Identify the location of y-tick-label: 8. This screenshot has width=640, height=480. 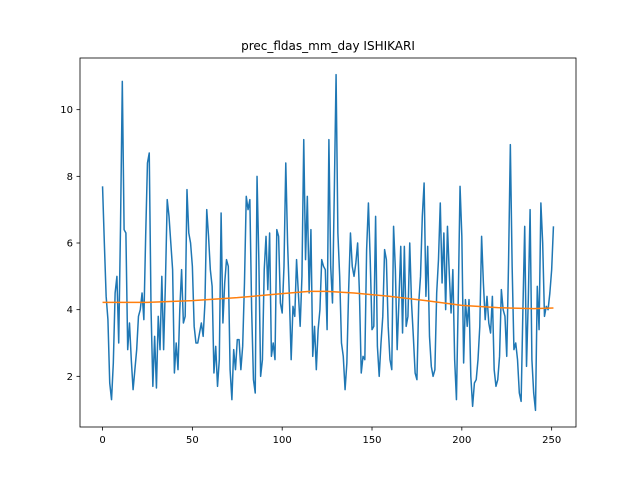
(70, 177).